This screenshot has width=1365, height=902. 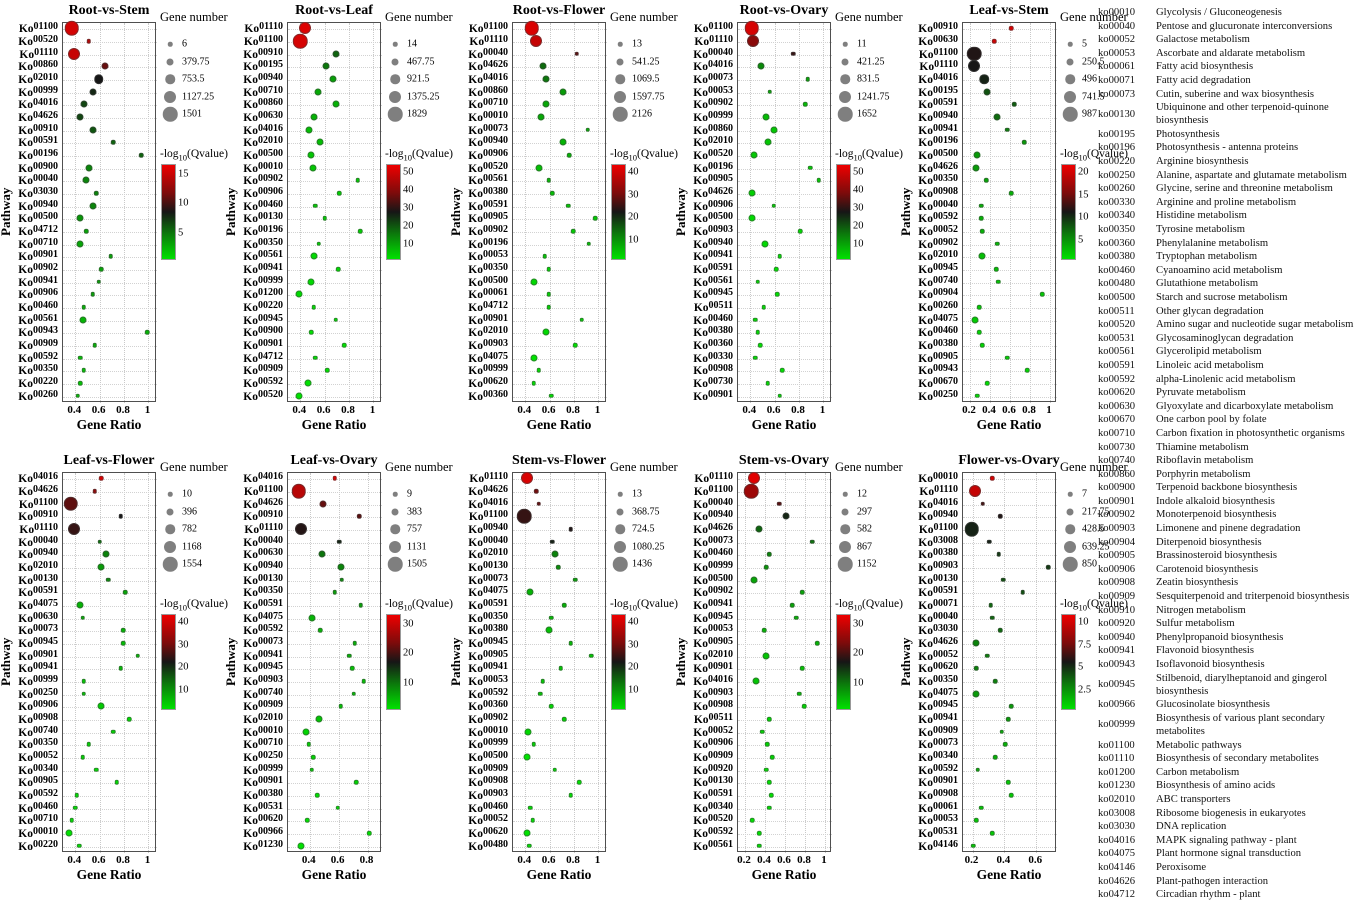 What do you see at coordinates (1117, 624) in the screenshot?
I see `pathway-legend-id: ko00920` at bounding box center [1117, 624].